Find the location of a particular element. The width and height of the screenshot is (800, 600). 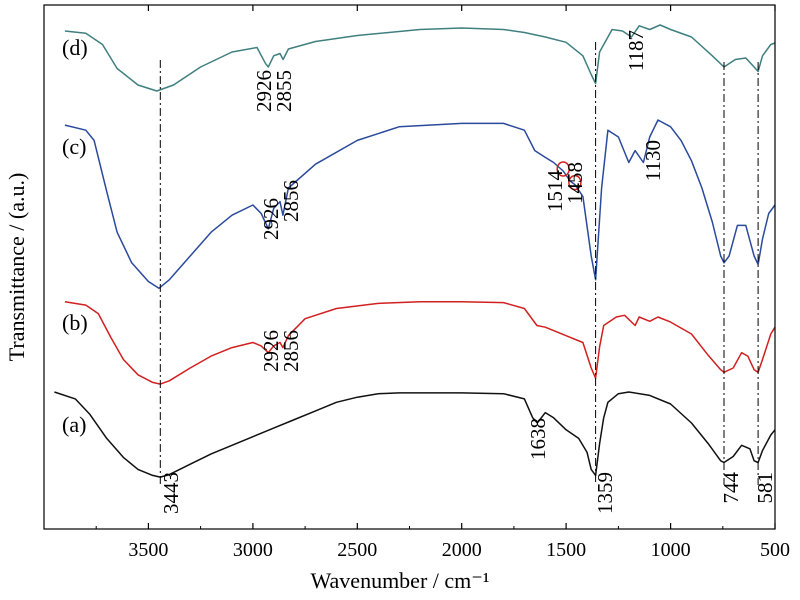

peak-label-c-2926: 2926 is located at coordinates (271, 219).